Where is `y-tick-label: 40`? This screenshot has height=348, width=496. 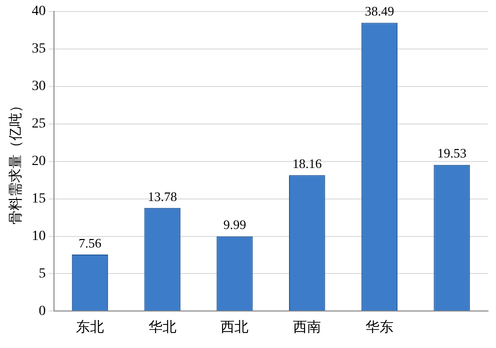
y-tick-label: 40 is located at coordinates (39, 12).